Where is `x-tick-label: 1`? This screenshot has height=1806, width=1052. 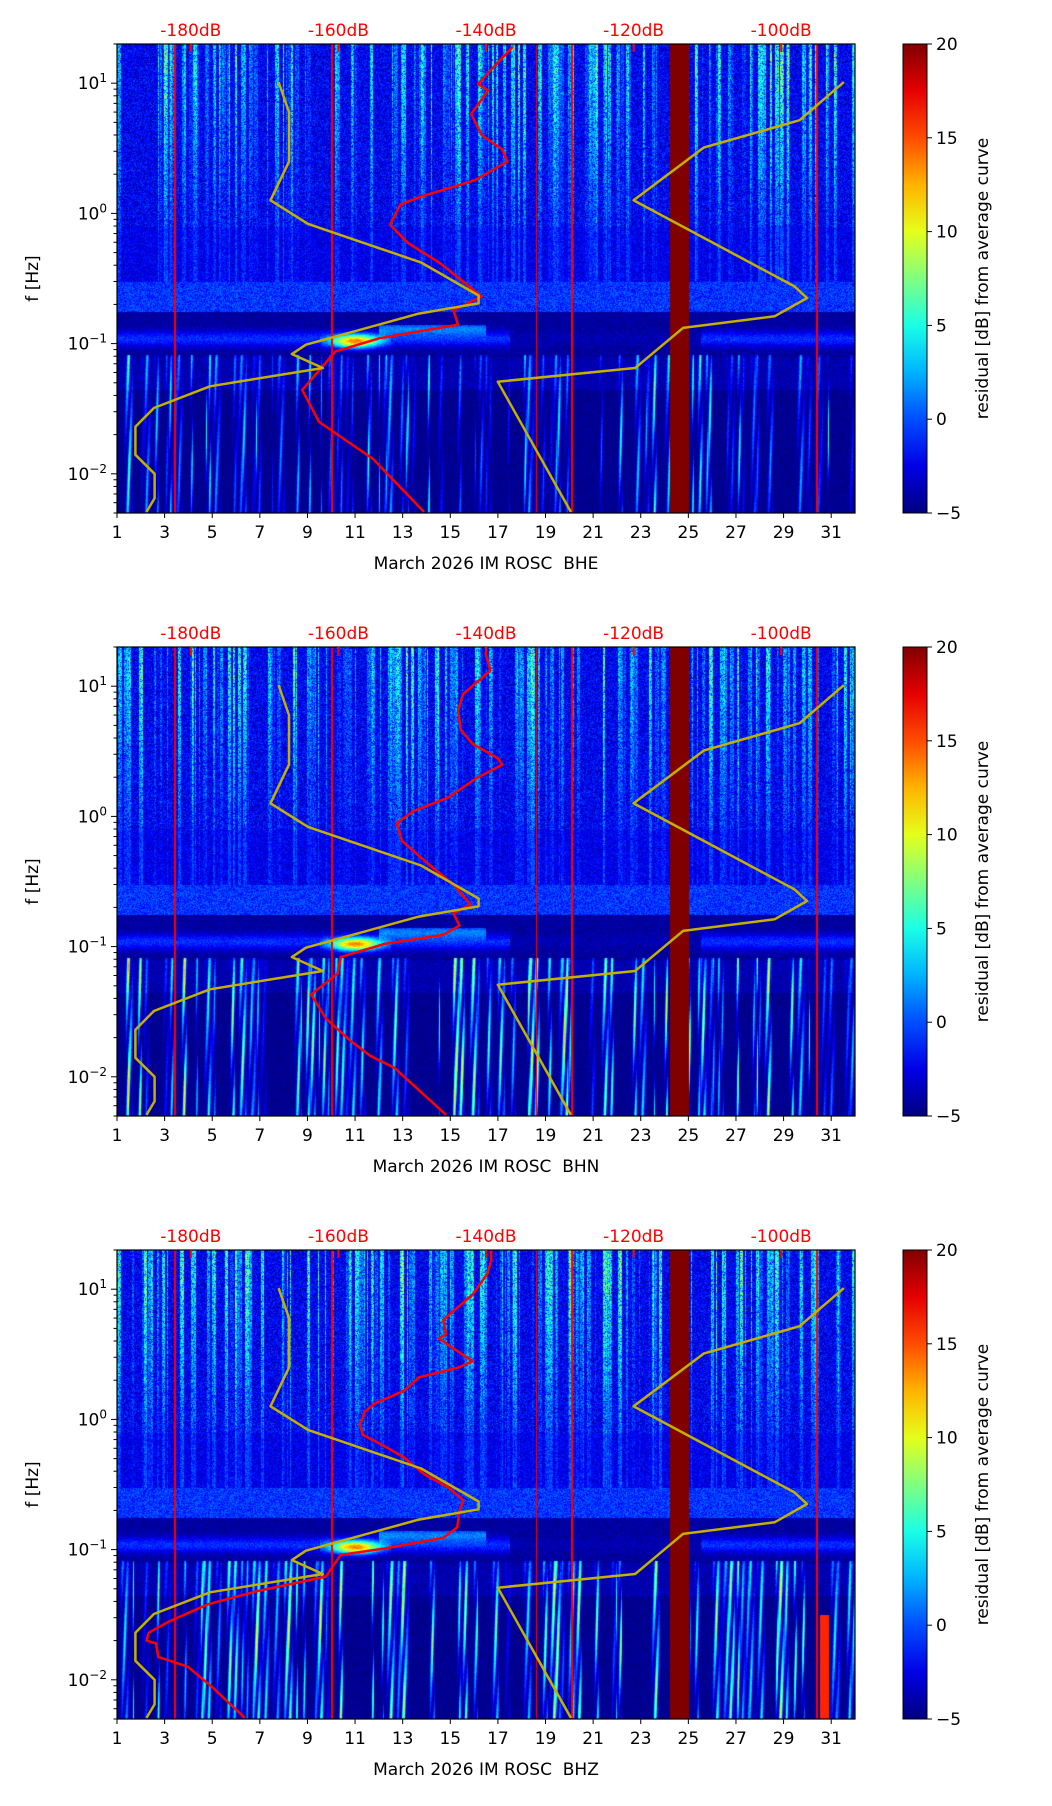
x-tick-label: 1 is located at coordinates (117, 533).